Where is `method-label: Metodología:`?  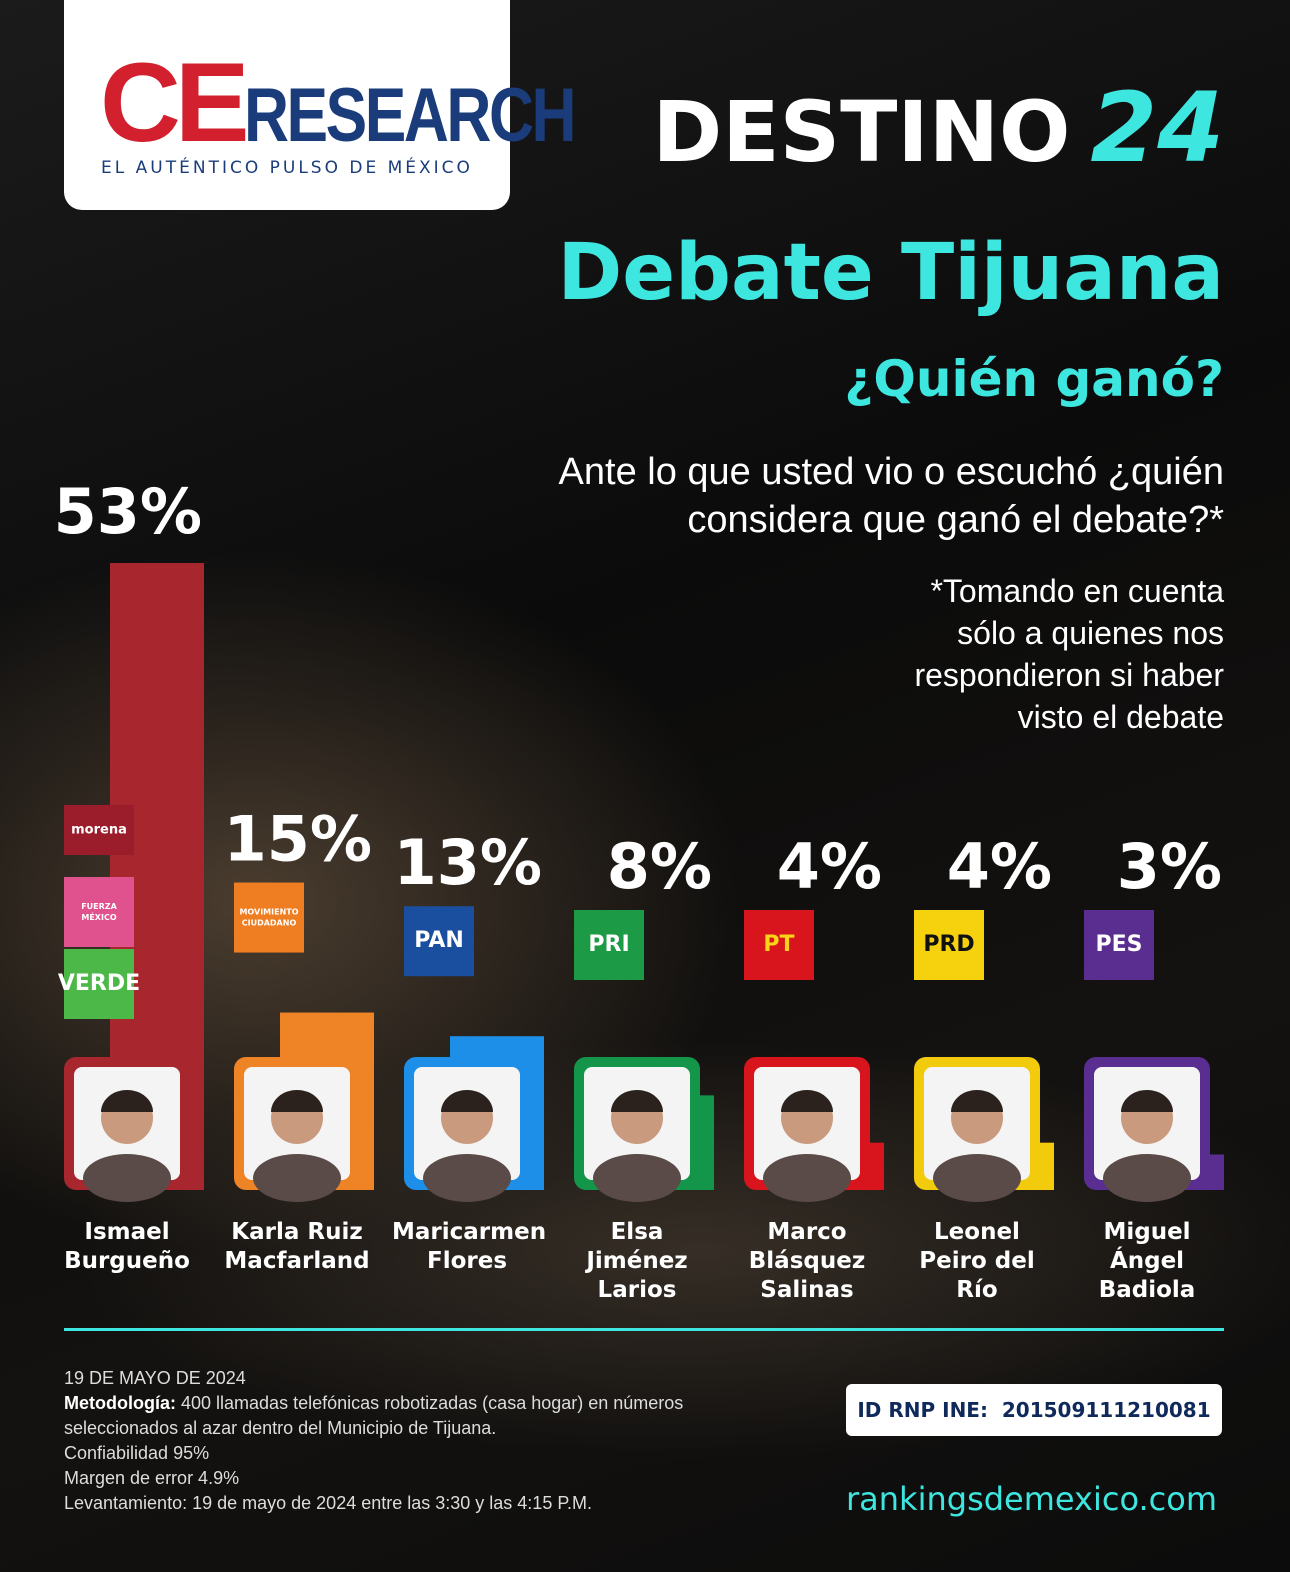
method-label: Metodología: is located at coordinates (120, 1403).